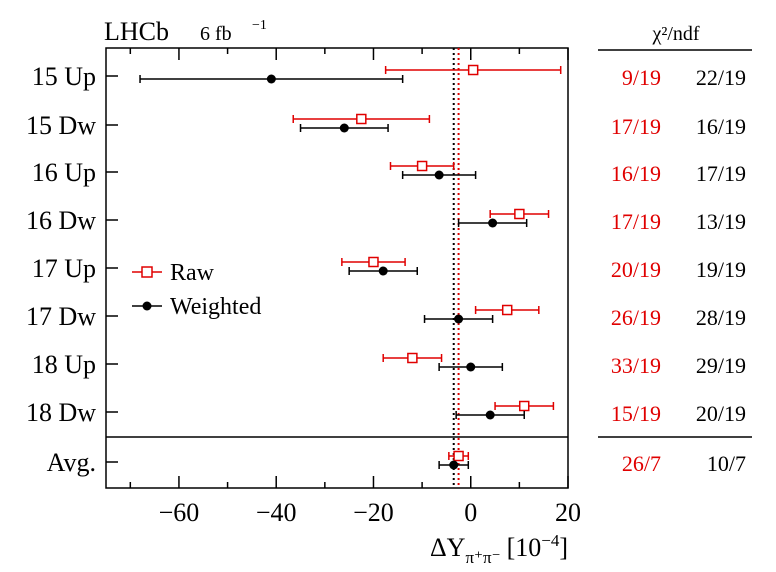 The height and width of the screenshot is (572, 776). Describe the element at coordinates (64, 76) in the screenshot. I see `category-label: 15 Up` at that location.